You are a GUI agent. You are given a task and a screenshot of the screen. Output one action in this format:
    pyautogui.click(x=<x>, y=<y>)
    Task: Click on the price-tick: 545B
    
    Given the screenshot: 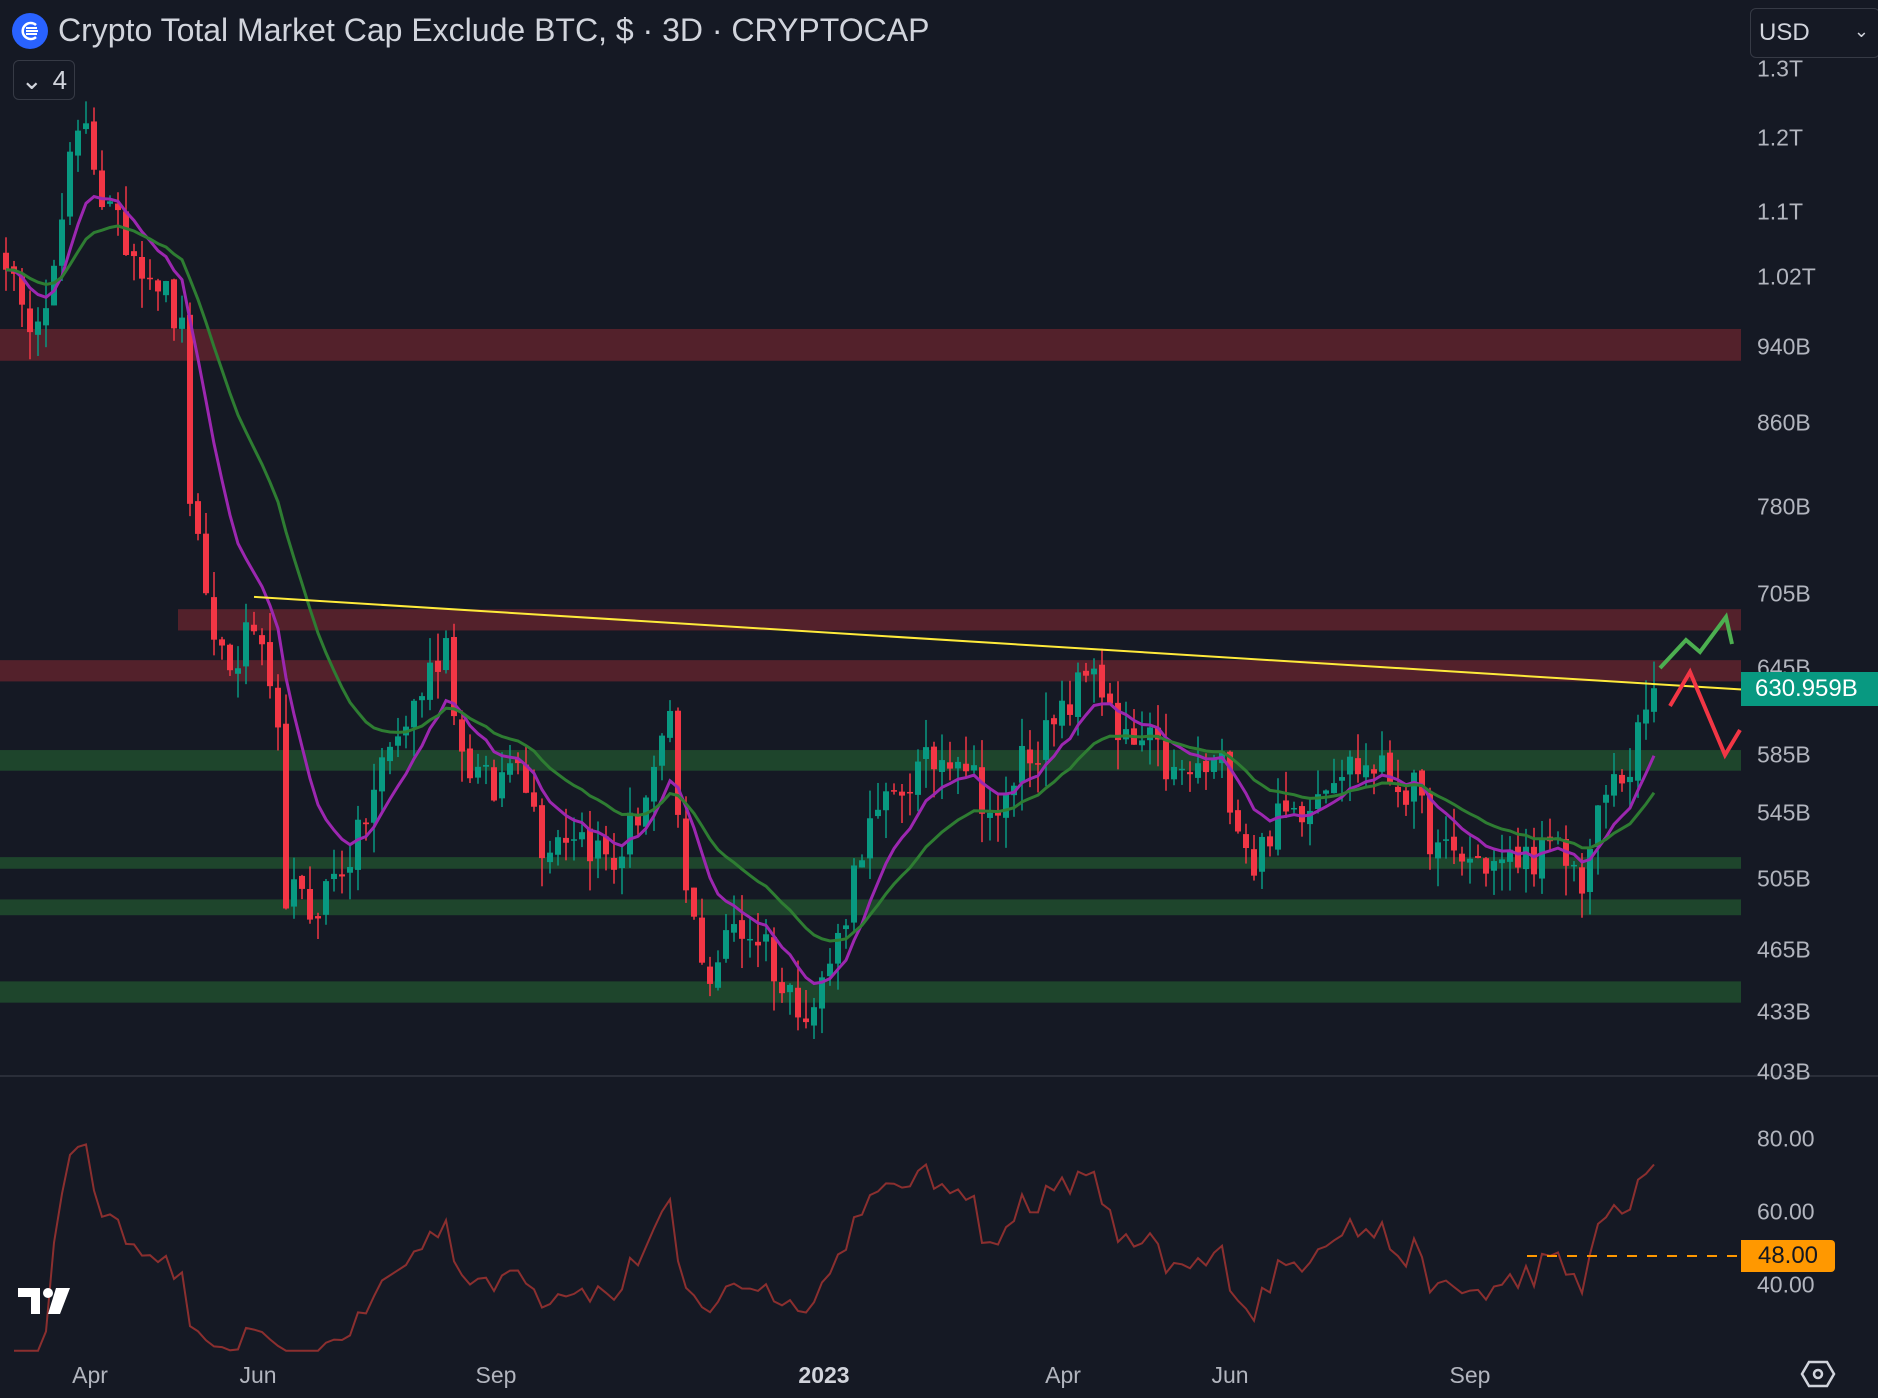 What is the action you would take?
    pyautogui.click(x=1784, y=812)
    